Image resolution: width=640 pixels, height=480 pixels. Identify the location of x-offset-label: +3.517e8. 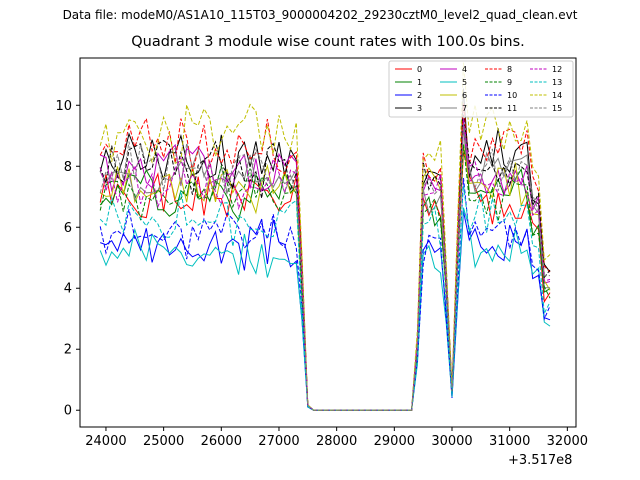
(540, 460).